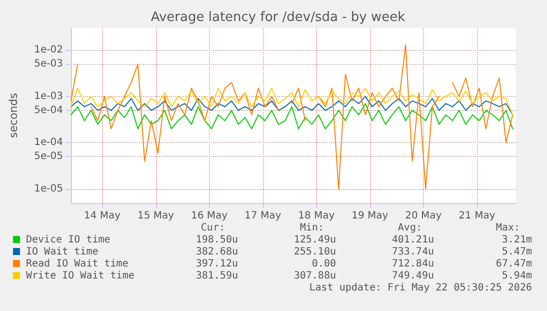 This screenshot has height=311, width=547. I want to click on legend-label: IO Wait time, so click(62, 252).